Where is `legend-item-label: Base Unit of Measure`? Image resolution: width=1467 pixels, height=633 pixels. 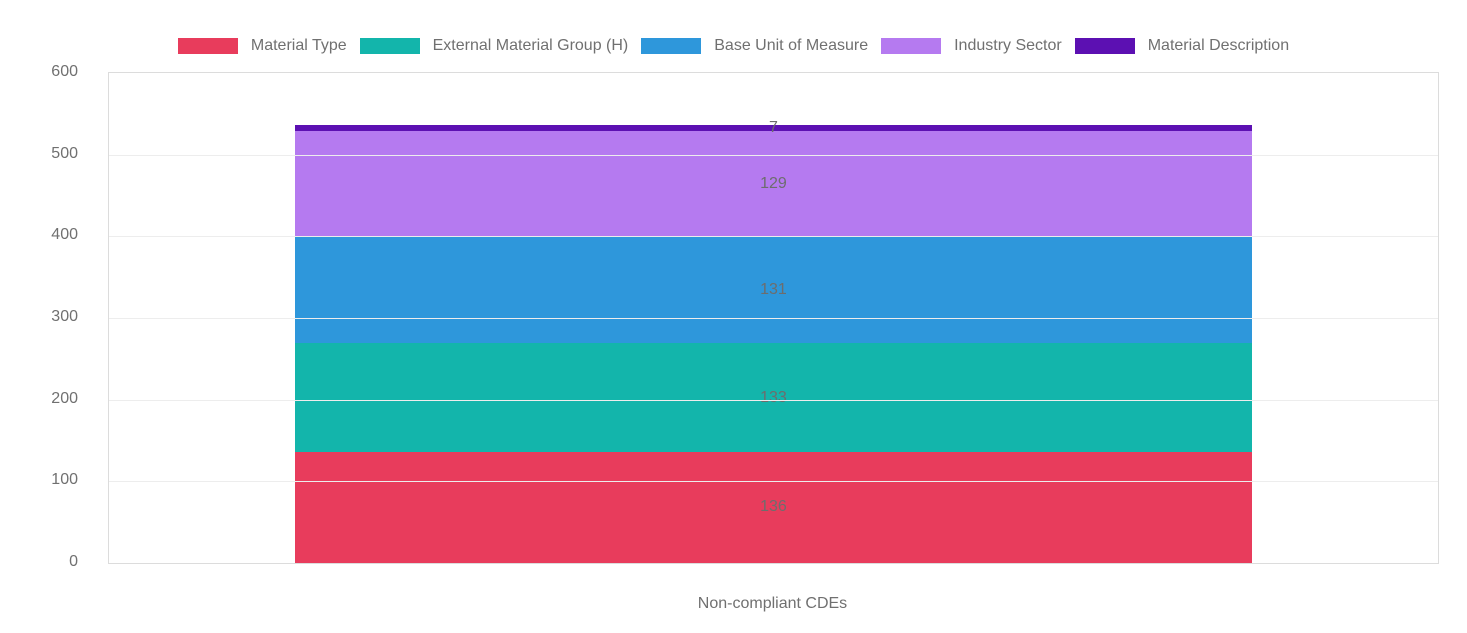 legend-item-label: Base Unit of Measure is located at coordinates (791, 45).